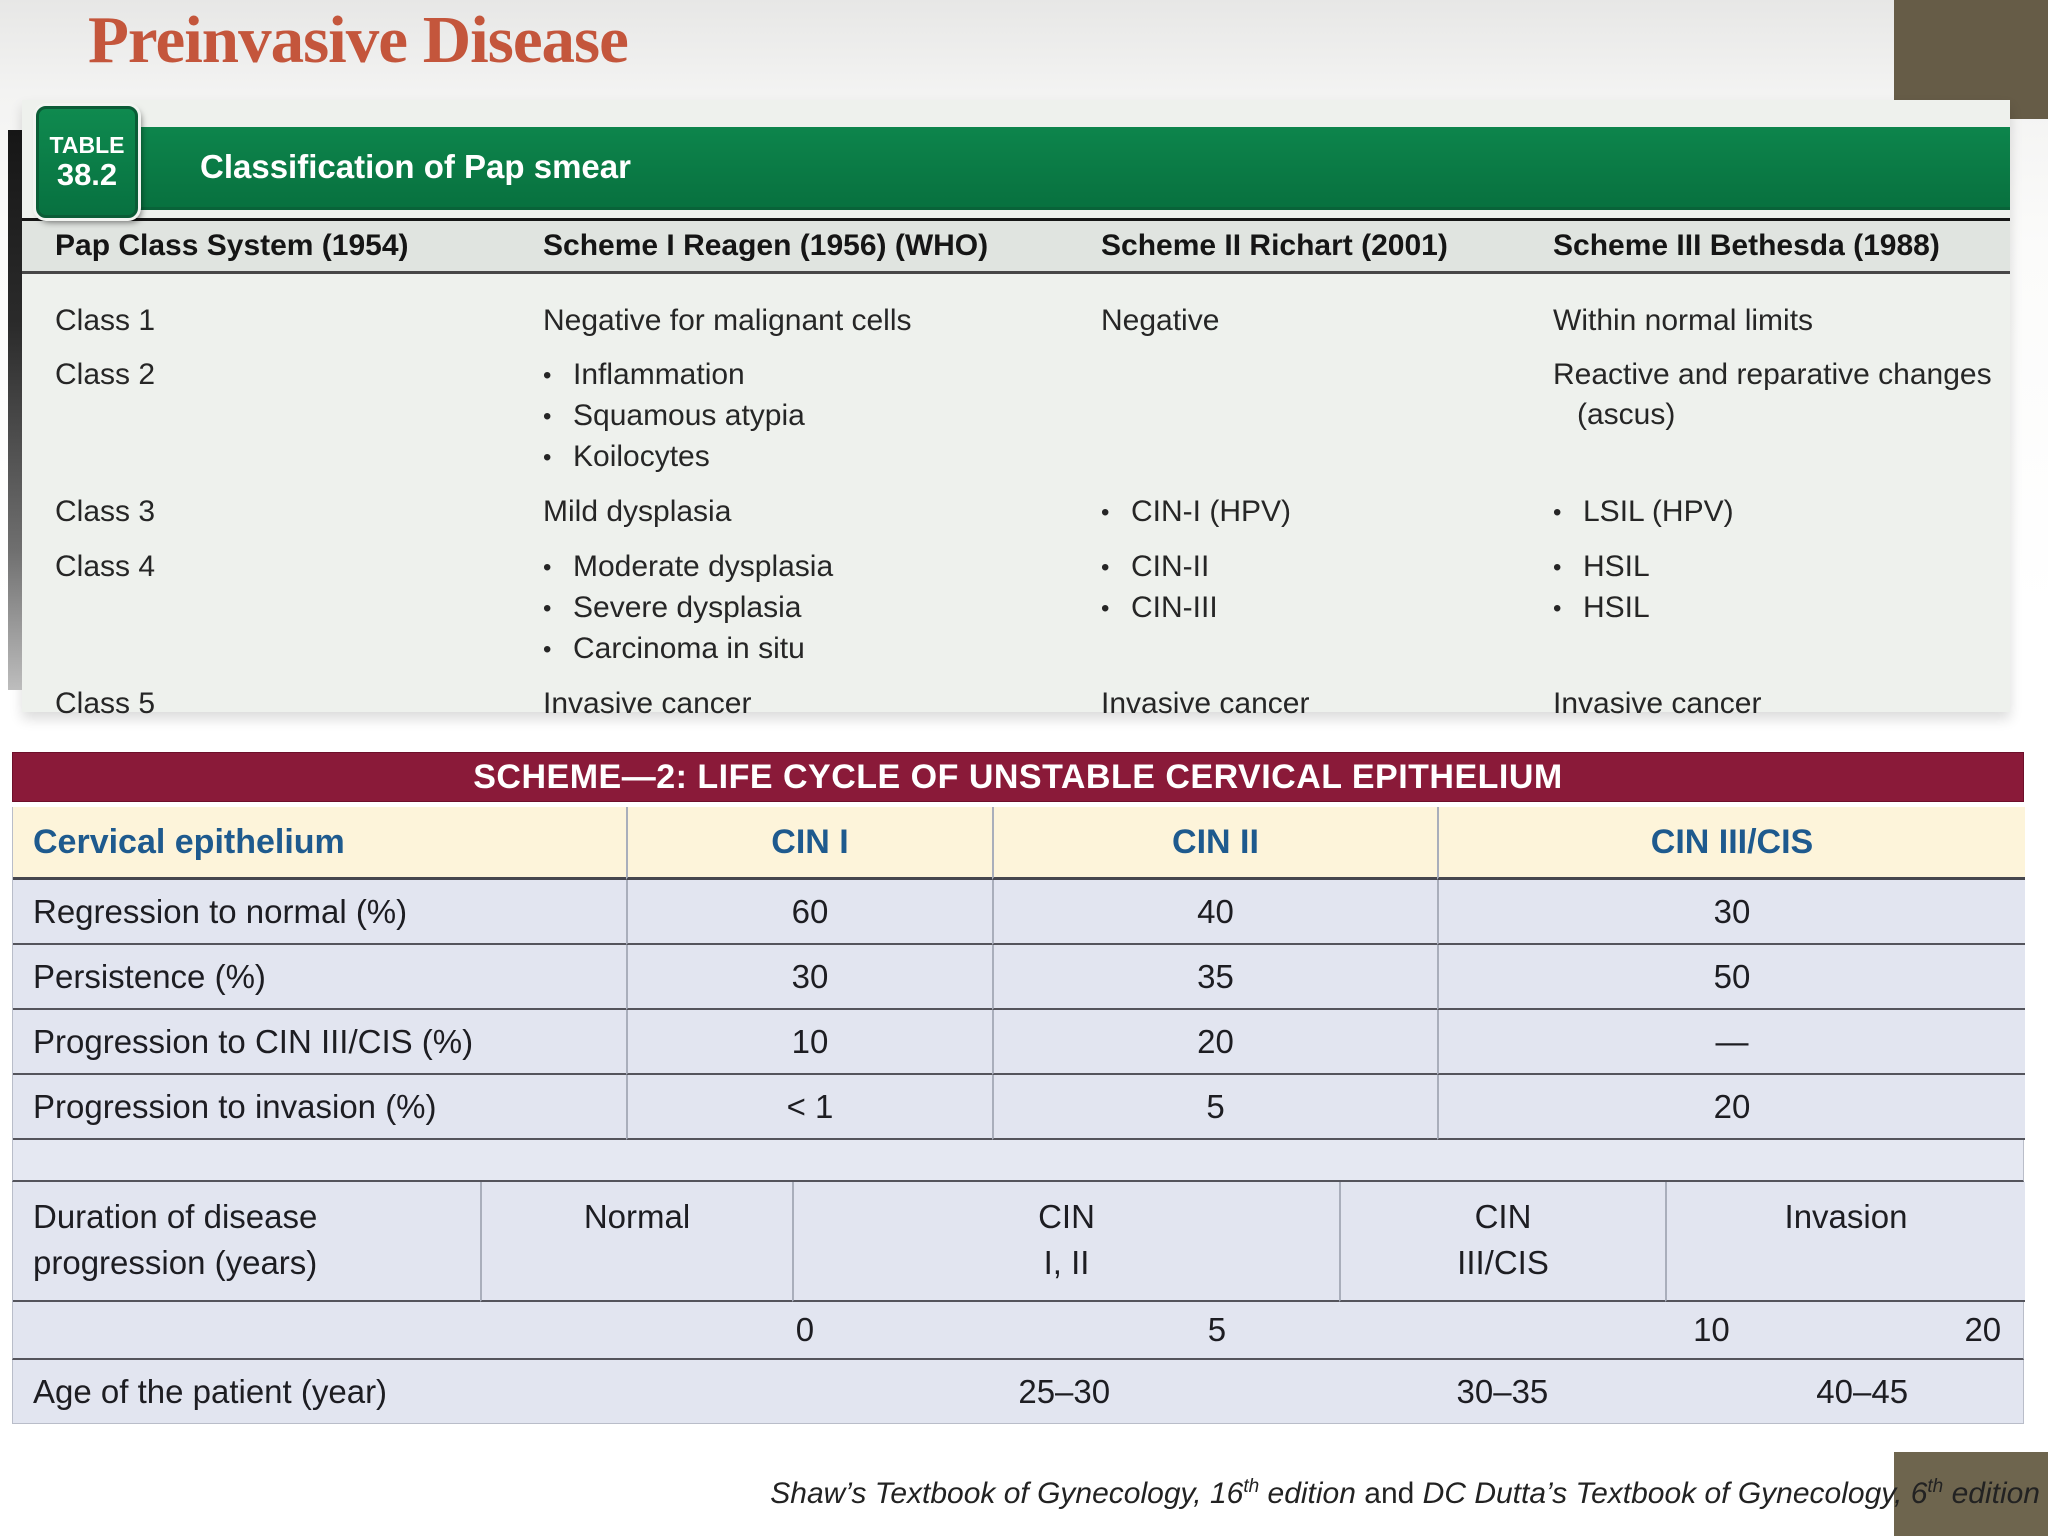 The image size is (2048, 1536). What do you see at coordinates (1503, 1262) in the screenshot?
I see `duration-stage-line: III/CIS` at bounding box center [1503, 1262].